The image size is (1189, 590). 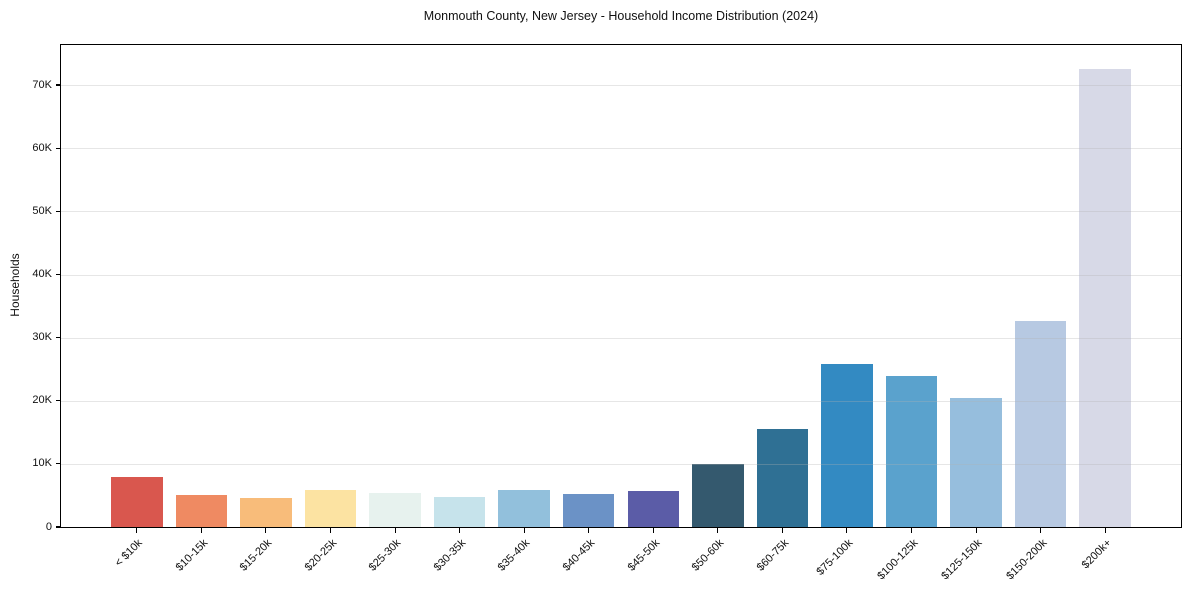 I want to click on x-tick-label-text: $125-150k, so click(x=962, y=560).